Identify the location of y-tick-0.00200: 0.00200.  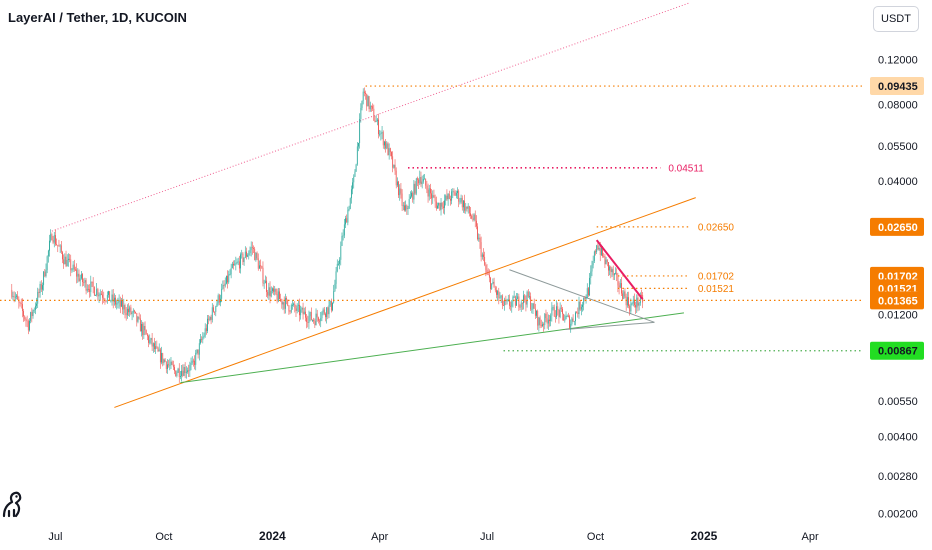
(898, 514).